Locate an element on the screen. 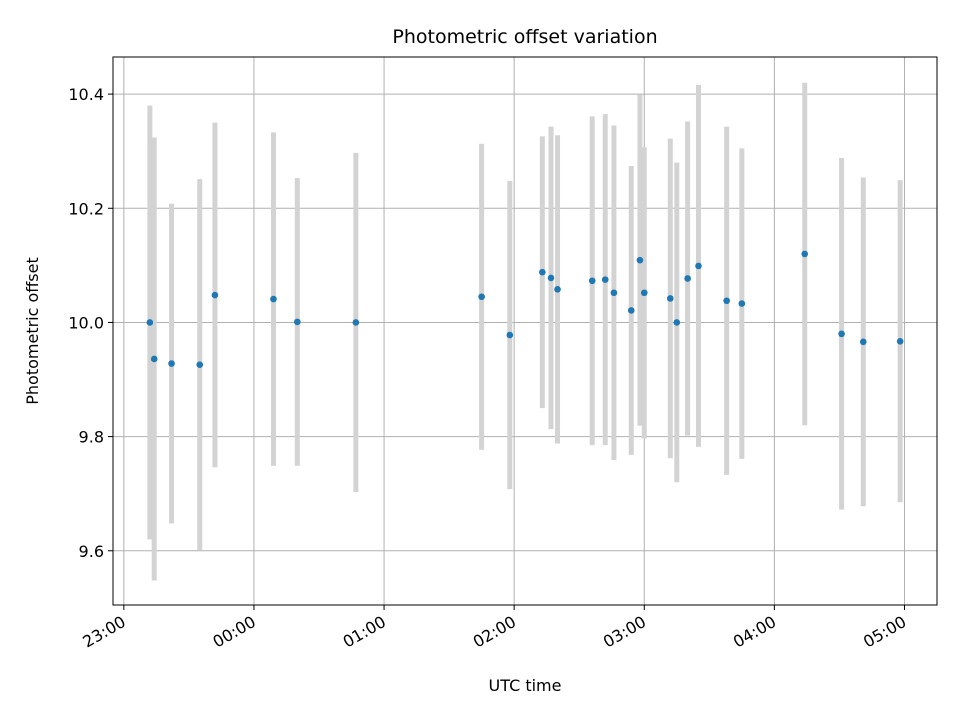 The height and width of the screenshot is (720, 960). x-axis-label: UTC time is located at coordinates (525, 685).